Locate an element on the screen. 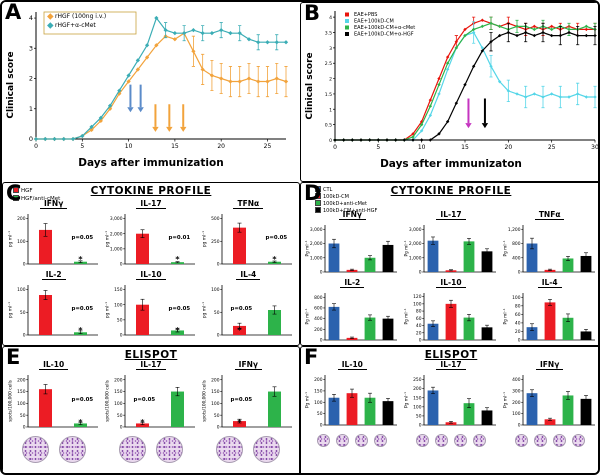 The width and height of the screenshot is (600, 475). bar-chart-IFNγ: Pg ml⁻¹ 0 100 200 300 400 is located at coordinates (548, 402).